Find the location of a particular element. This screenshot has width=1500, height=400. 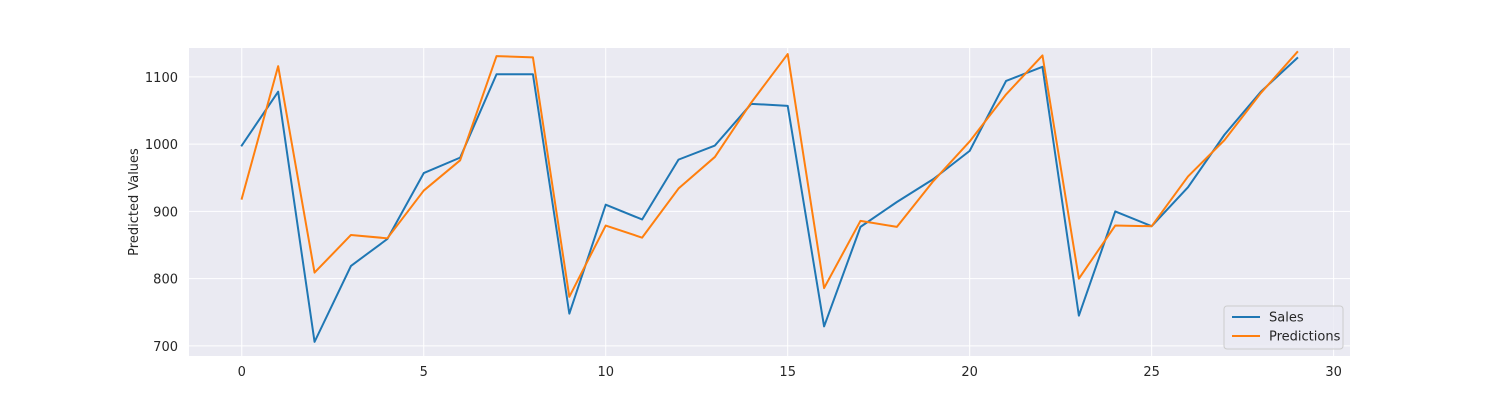

x-tick-label: 15 is located at coordinates (787, 372).